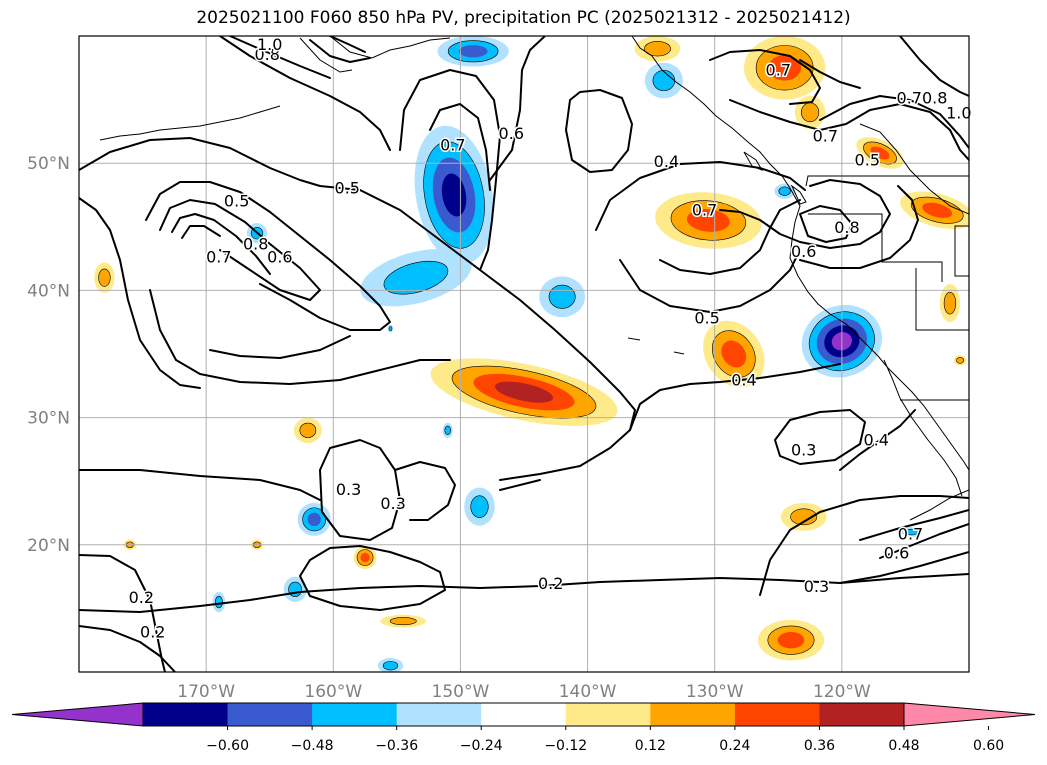 This screenshot has height=765, width=1047. Describe the element at coordinates (48, 546) in the screenshot. I see `latitude-label: 20°N` at that location.